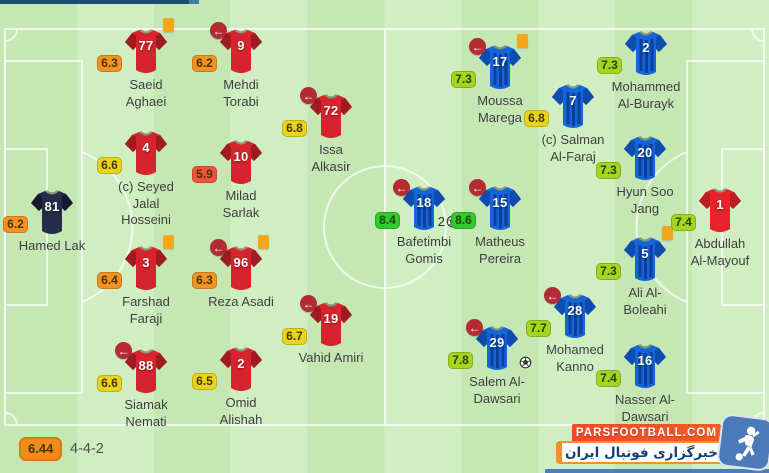  I want to click on player-name: Milad Sarlak, so click(241, 204).